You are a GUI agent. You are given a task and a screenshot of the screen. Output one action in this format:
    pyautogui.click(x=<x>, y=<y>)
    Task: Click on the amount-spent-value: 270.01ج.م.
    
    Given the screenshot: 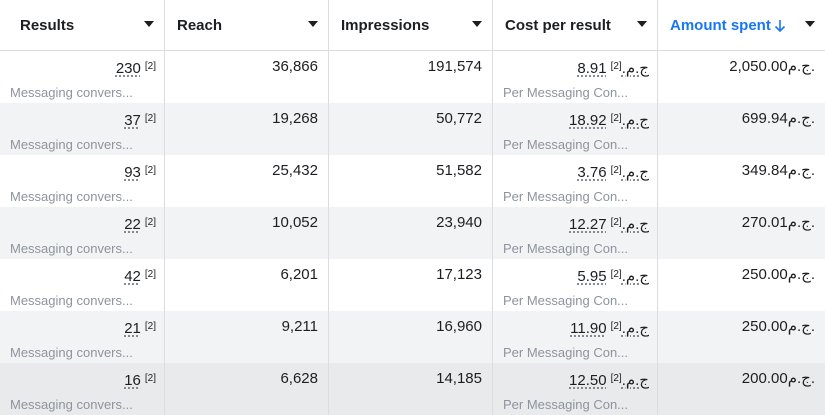 What is the action you would take?
    pyautogui.click(x=742, y=223)
    